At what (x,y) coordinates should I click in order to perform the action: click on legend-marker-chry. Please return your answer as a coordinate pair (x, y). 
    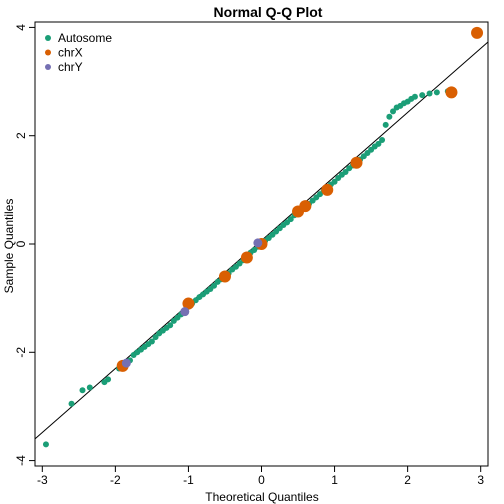
    Looking at the image, I should click on (48, 67).